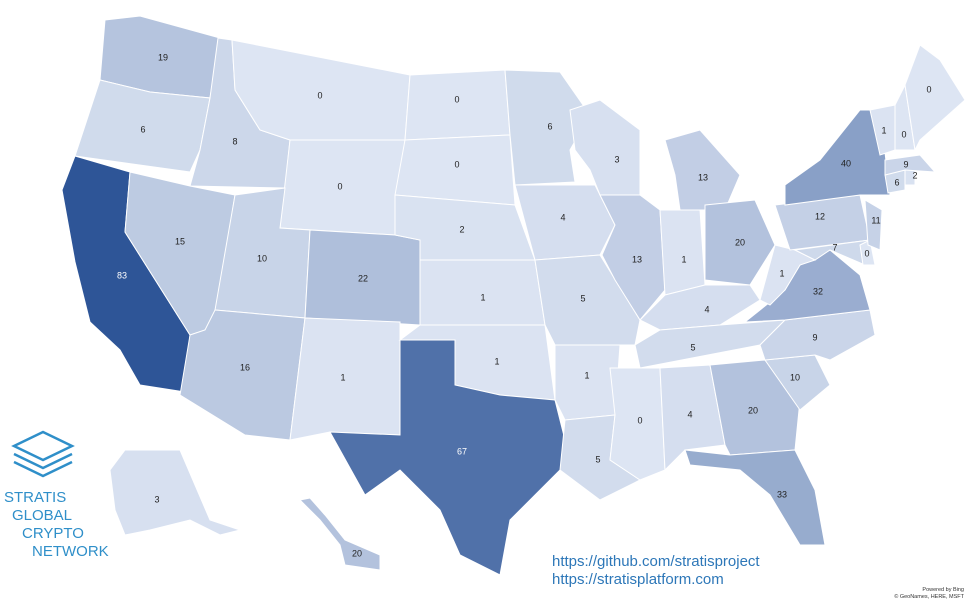 The image size is (969, 607). I want to click on state-value-label: 15, so click(180, 241).